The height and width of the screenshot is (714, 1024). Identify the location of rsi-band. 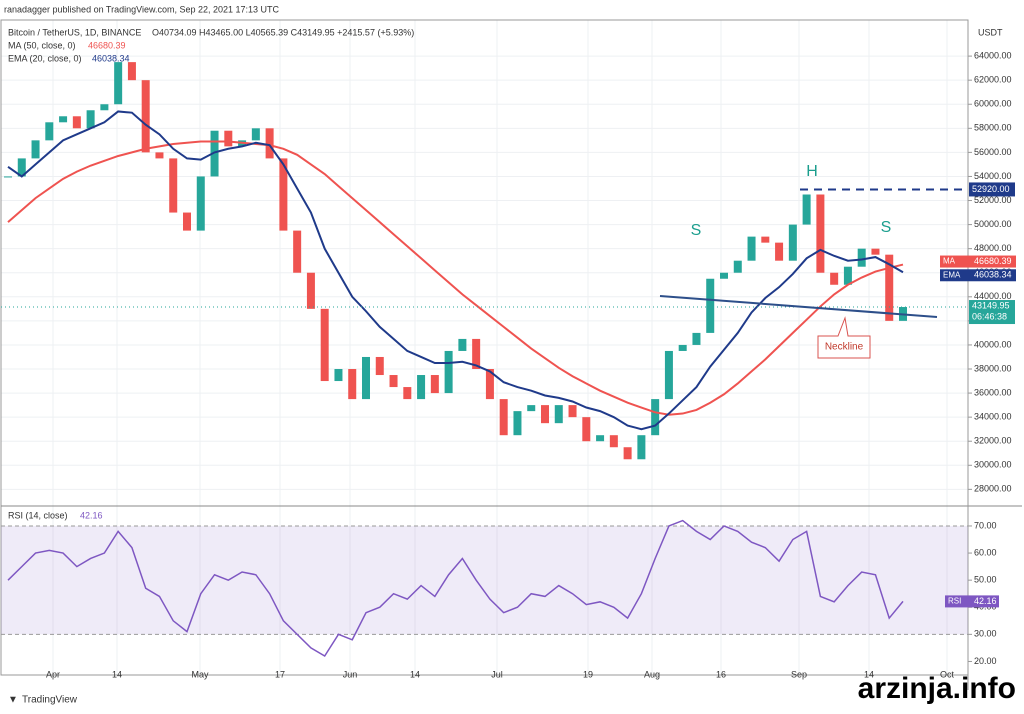
(484, 580).